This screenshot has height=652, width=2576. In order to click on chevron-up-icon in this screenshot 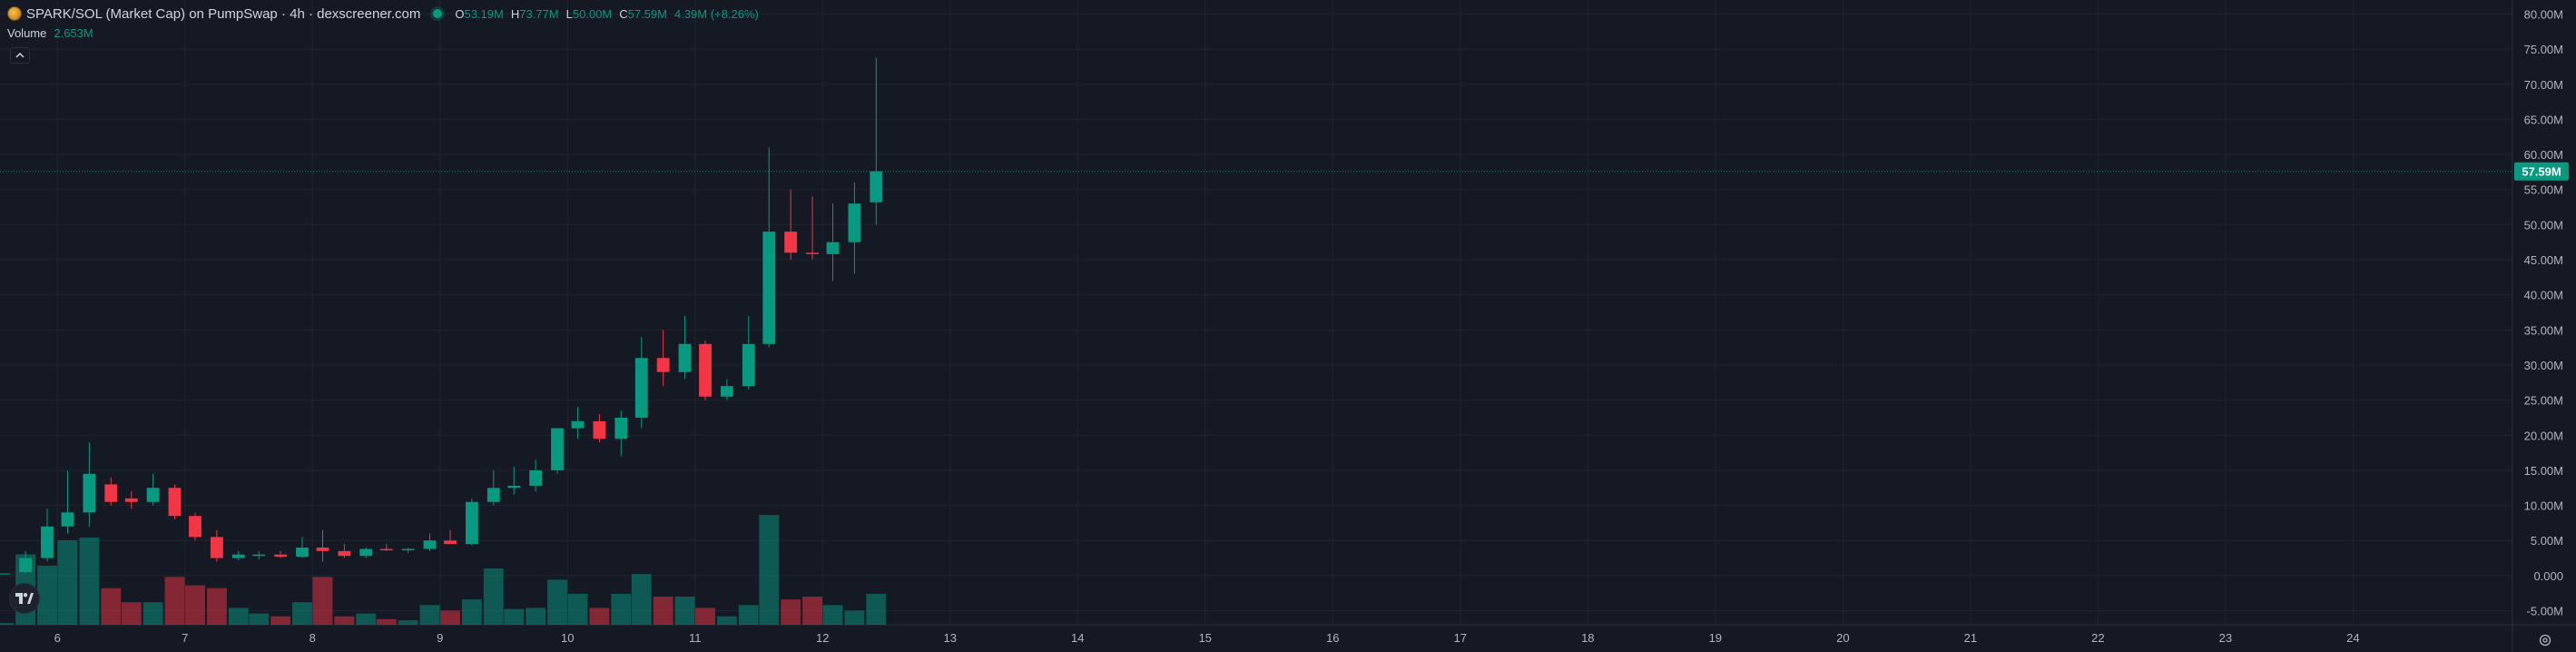, I will do `click(20, 55)`.